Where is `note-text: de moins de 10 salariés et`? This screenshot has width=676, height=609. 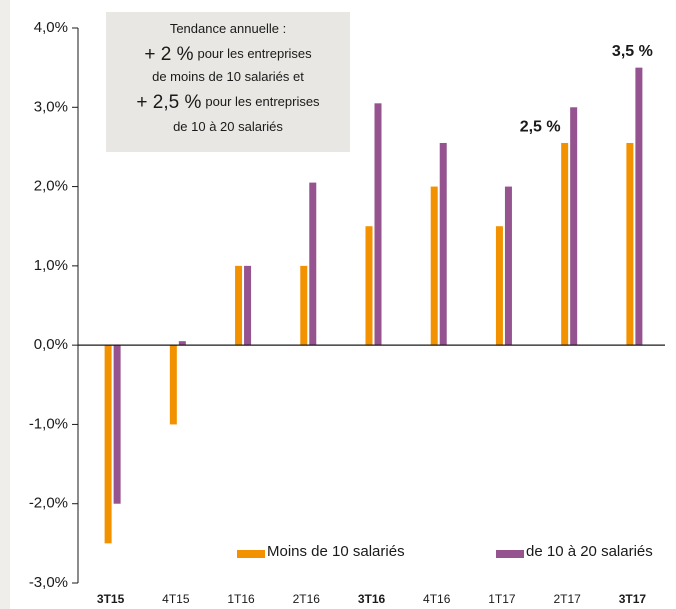
note-text: de moins de 10 salariés et is located at coordinates (228, 76).